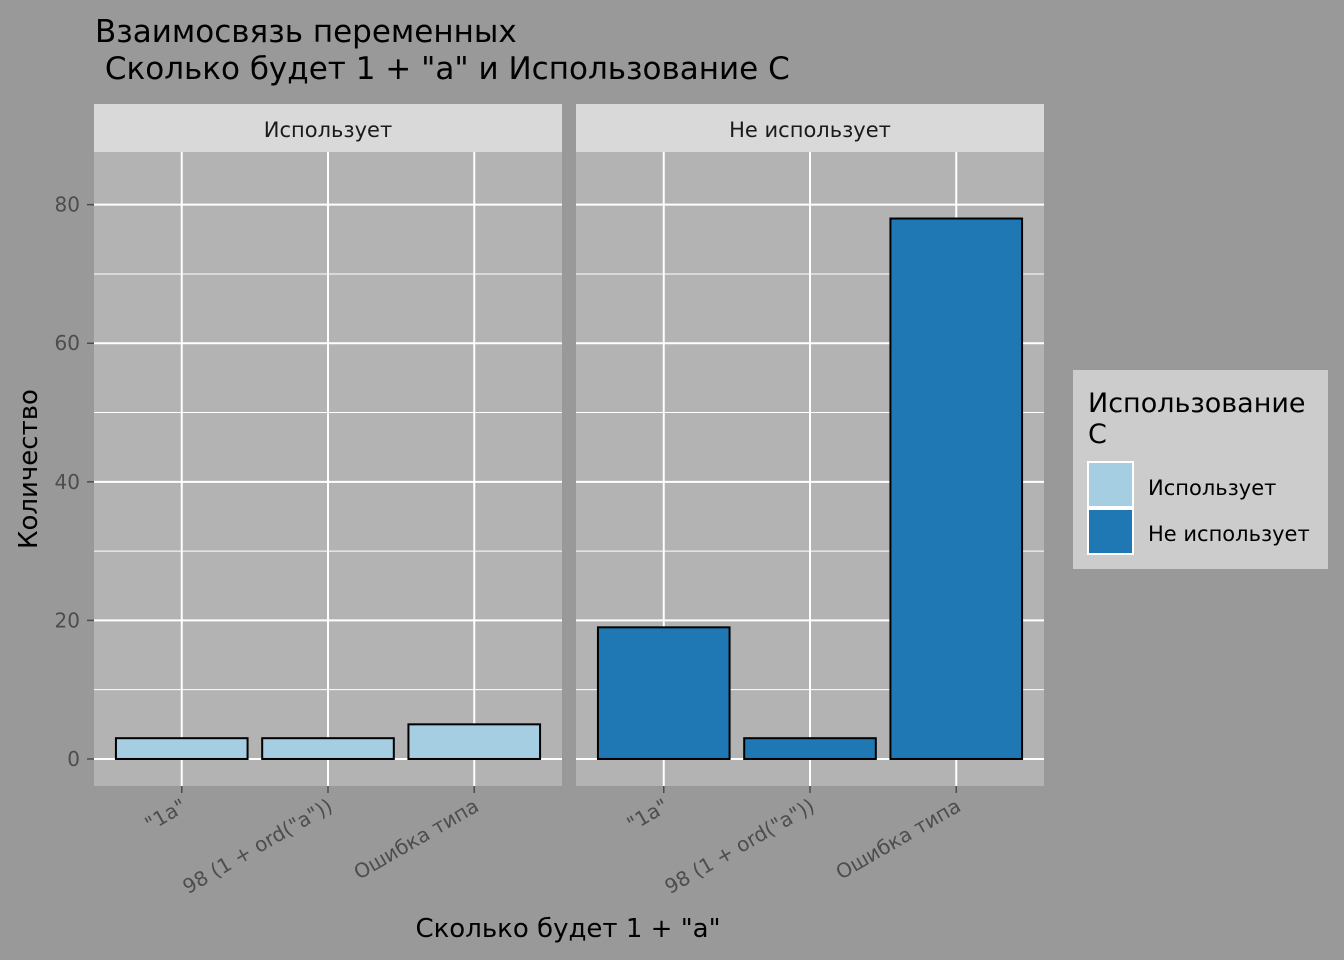 Image resolution: width=1344 pixels, height=960 pixels. What do you see at coordinates (1197, 403) in the screenshot?
I see `legend-title-line1: Использование` at bounding box center [1197, 403].